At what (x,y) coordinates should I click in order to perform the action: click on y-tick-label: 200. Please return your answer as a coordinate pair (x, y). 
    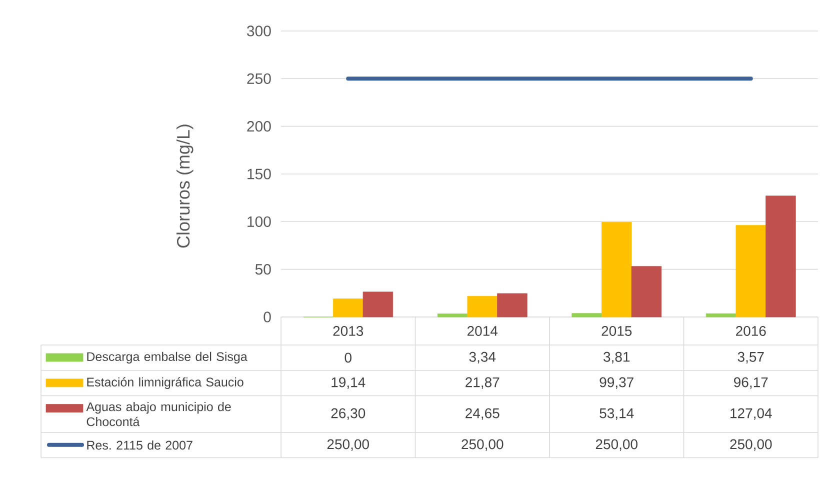
    Looking at the image, I should click on (259, 126).